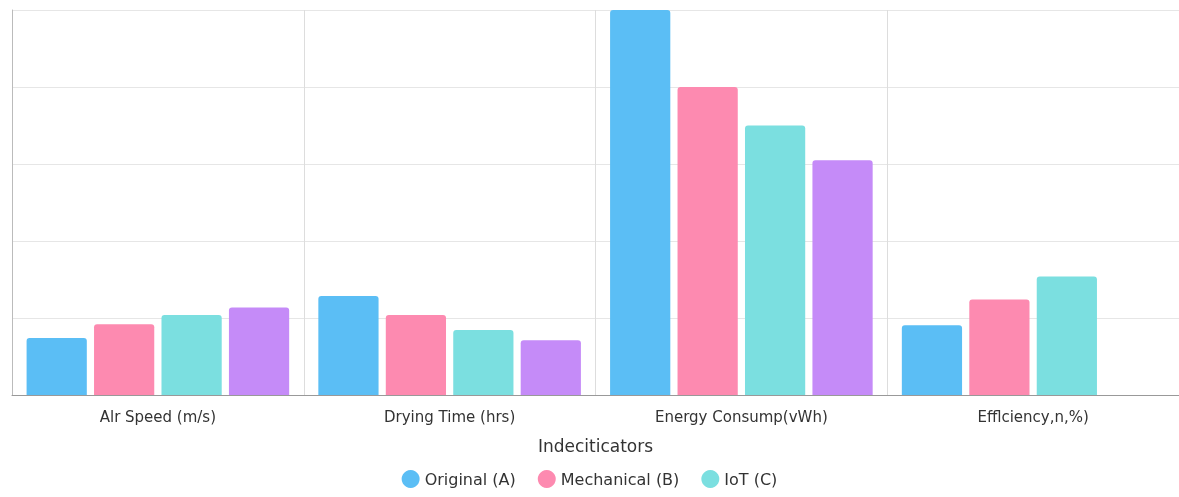  Describe the element at coordinates (158, 416) in the screenshot. I see `x-tick-label: Alr Speed (m/s)` at that location.